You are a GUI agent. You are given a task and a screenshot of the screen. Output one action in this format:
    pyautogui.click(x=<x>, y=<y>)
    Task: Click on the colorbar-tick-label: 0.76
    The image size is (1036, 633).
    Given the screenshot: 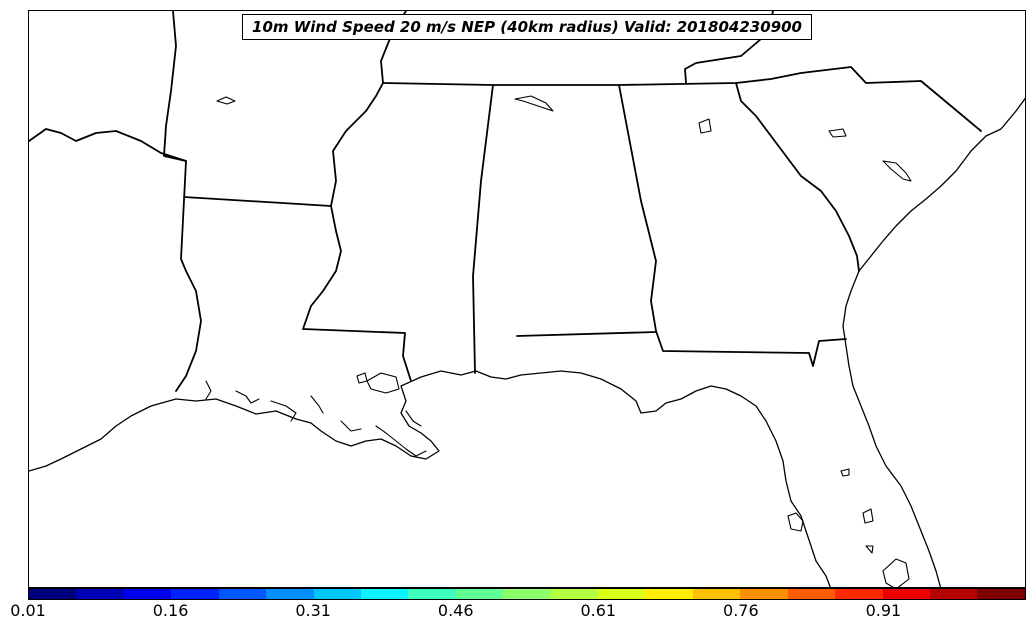 What is the action you would take?
    pyautogui.click(x=741, y=610)
    